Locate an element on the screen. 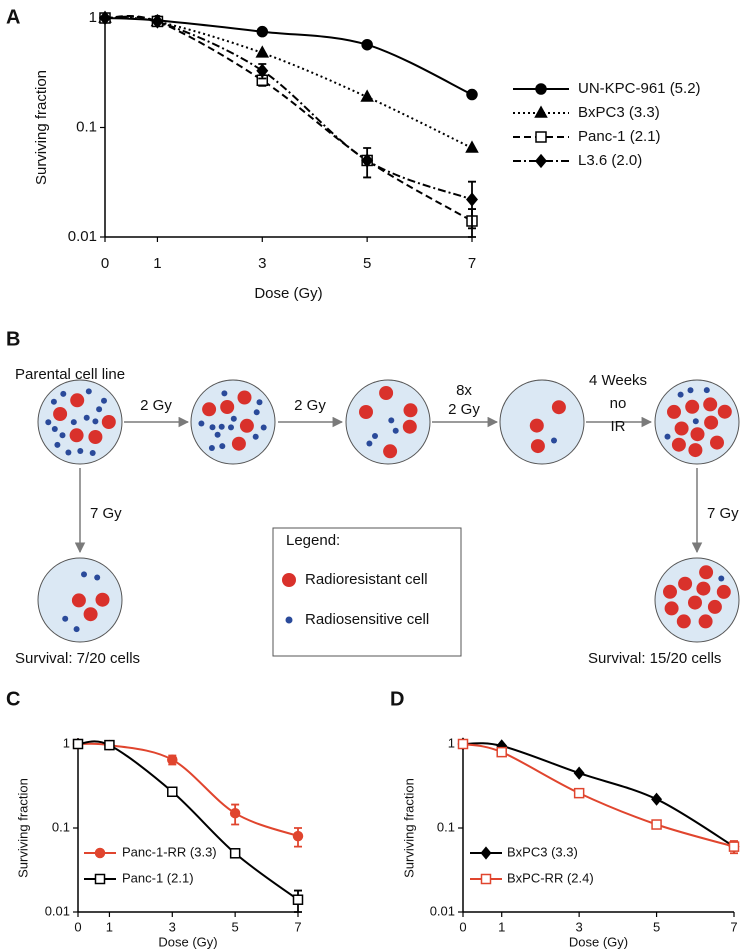  legend-item: Radioresistant cell is located at coordinates (366, 579).